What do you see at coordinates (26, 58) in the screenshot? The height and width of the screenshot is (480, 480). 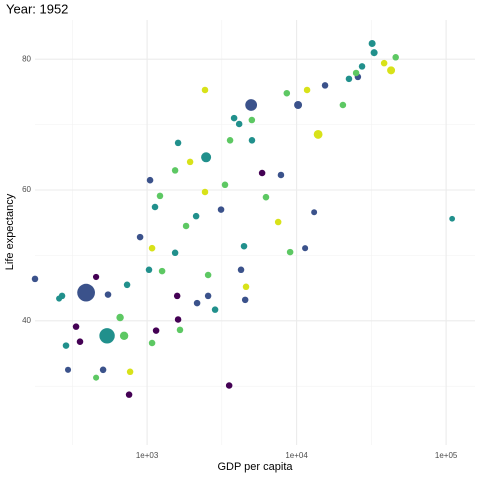 I see `y-tick-label: 80` at bounding box center [26, 58].